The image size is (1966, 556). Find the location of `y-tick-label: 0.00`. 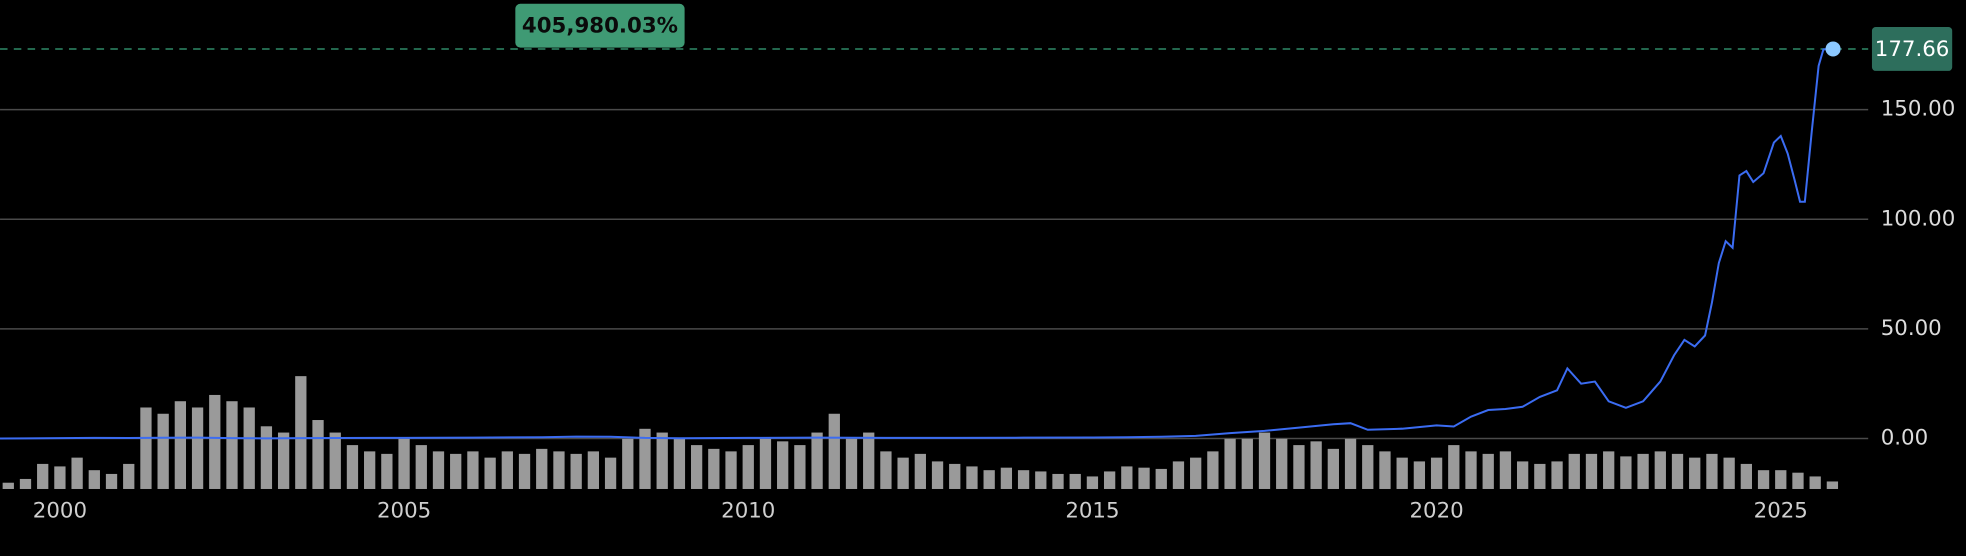

y-tick-label: 0.00 is located at coordinates (1904, 438).